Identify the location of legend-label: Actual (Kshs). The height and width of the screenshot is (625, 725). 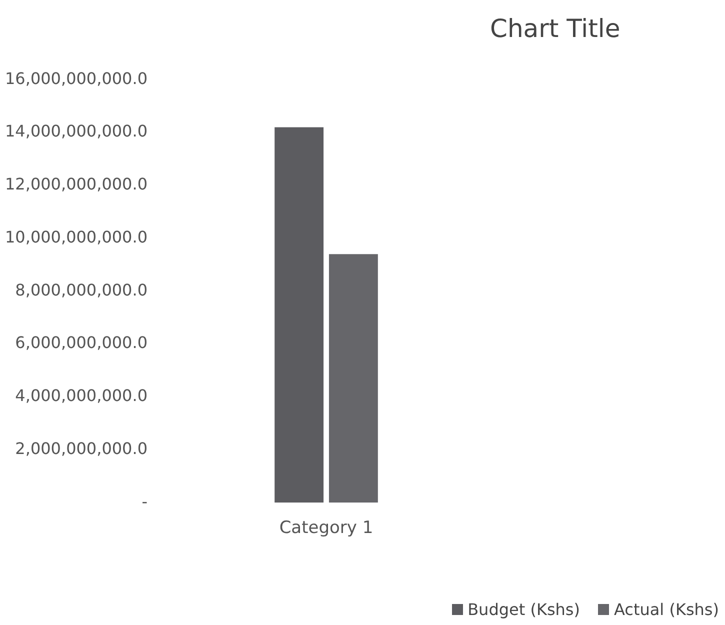
(666, 609).